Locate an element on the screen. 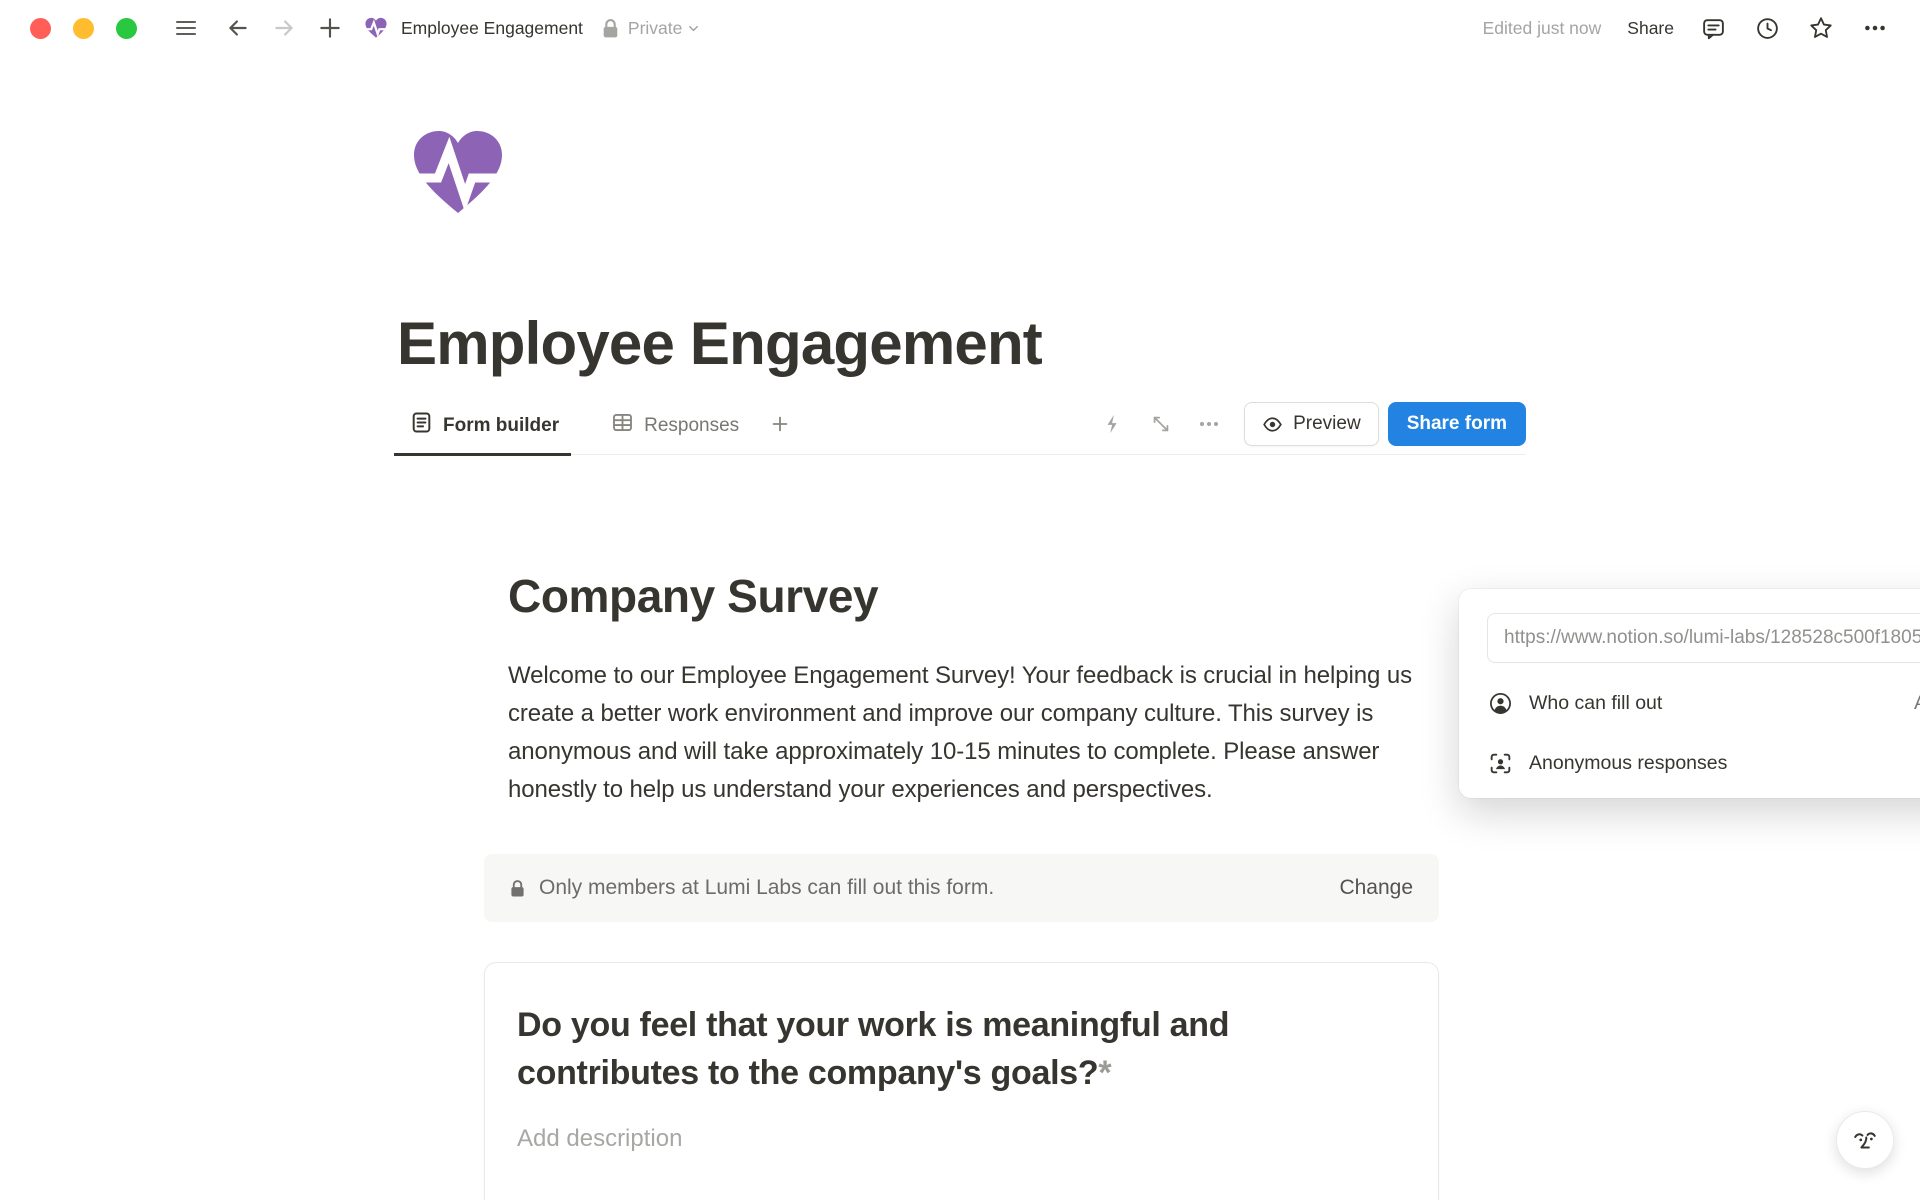 The height and width of the screenshot is (1200, 1920). page-heart-pulse-icon is located at coordinates (376, 28).